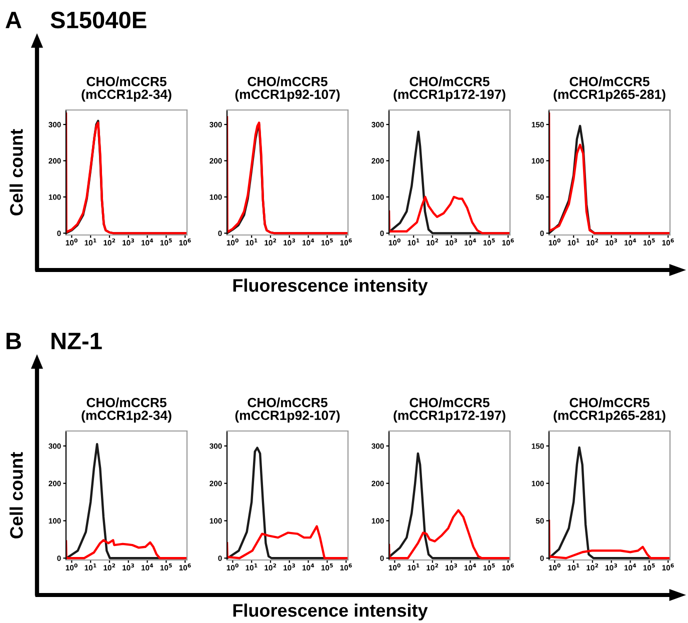  I want to click on text: S15040E, so click(98, 20).